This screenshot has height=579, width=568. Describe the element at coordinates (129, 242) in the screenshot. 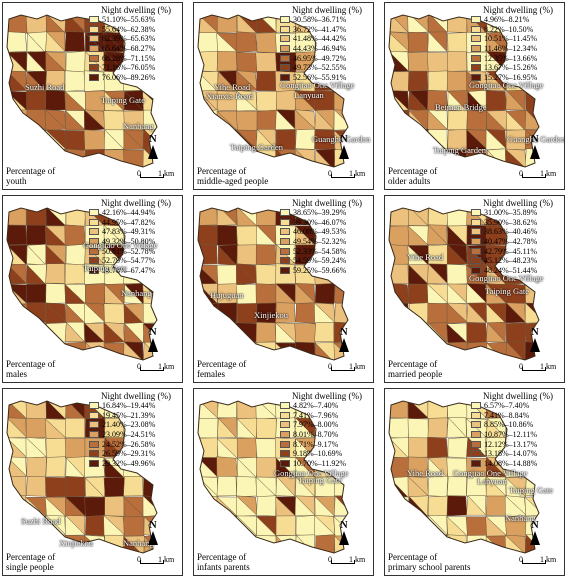

I see `legend-label: 49.32%–50.80%` at that location.